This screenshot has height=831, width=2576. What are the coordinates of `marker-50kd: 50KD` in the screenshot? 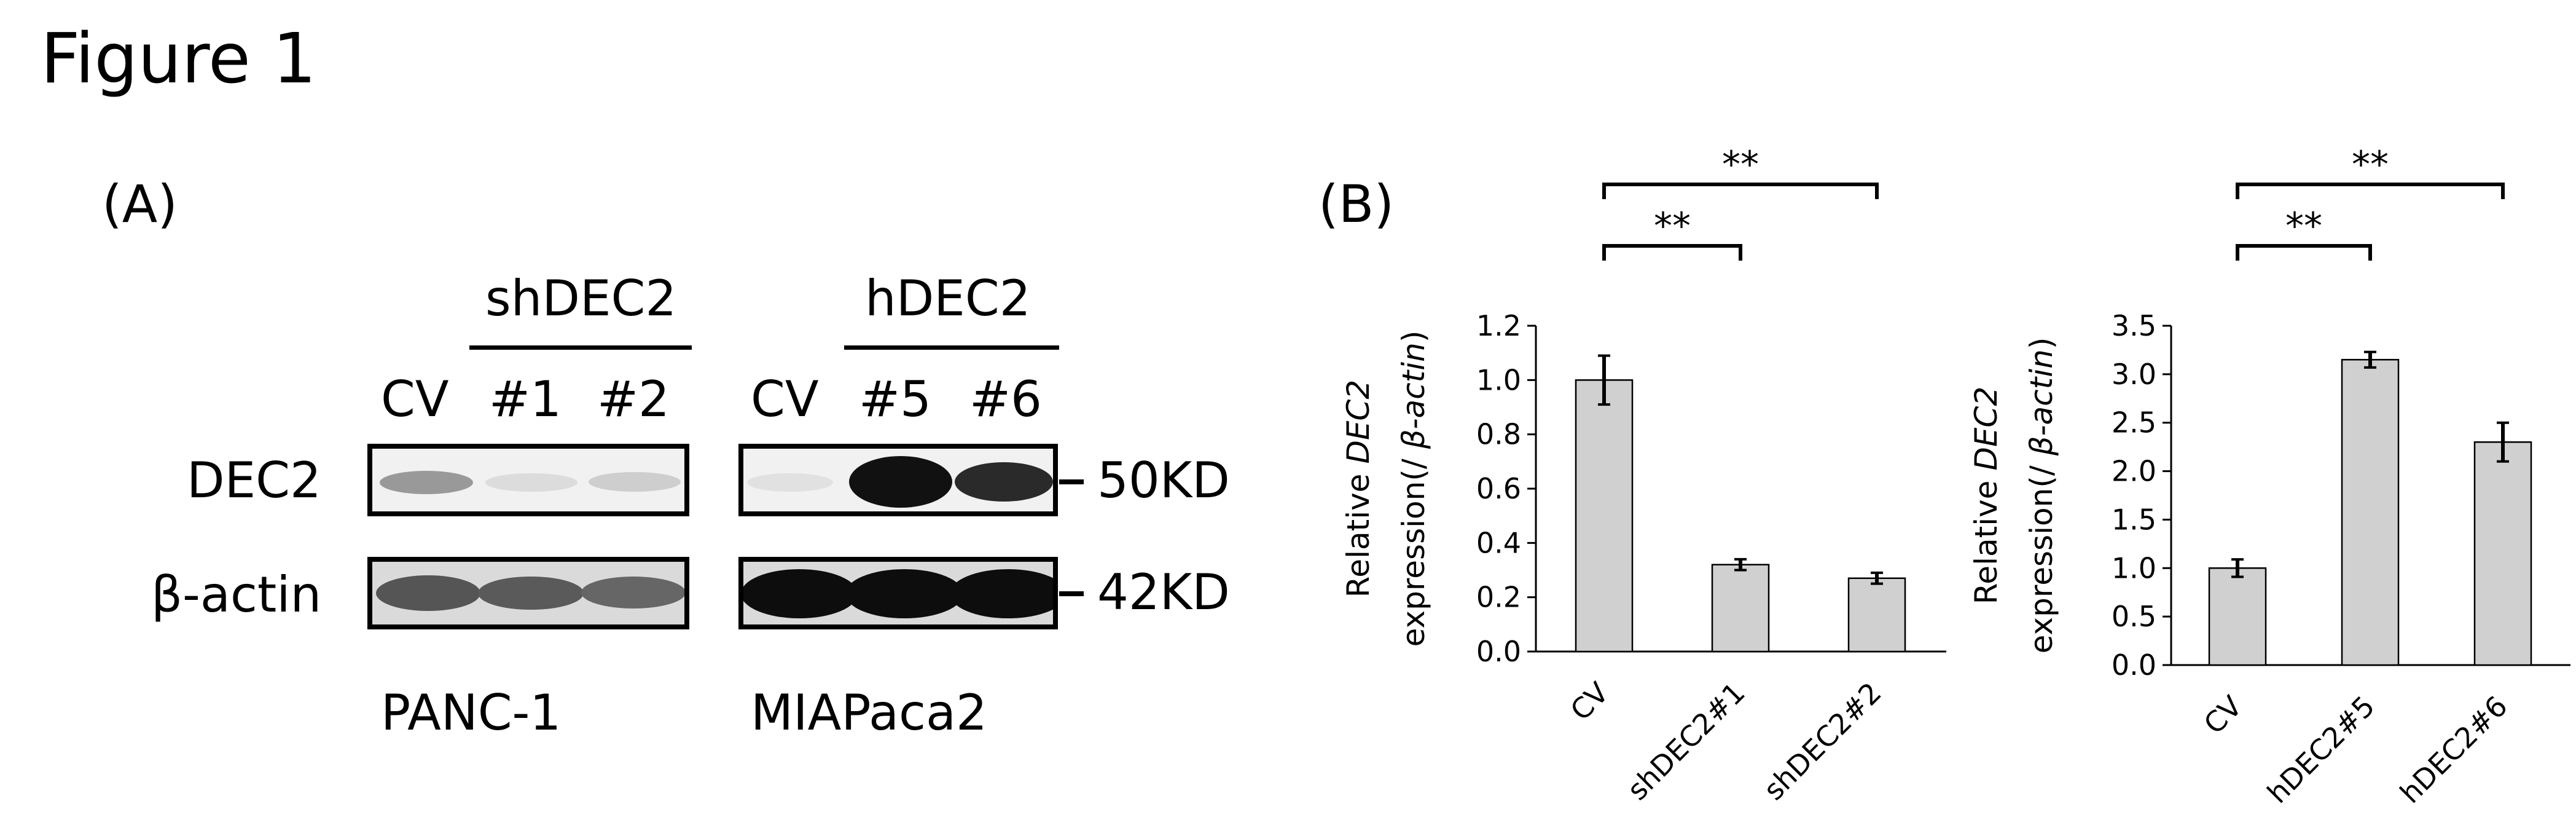 It's located at (1163, 480).